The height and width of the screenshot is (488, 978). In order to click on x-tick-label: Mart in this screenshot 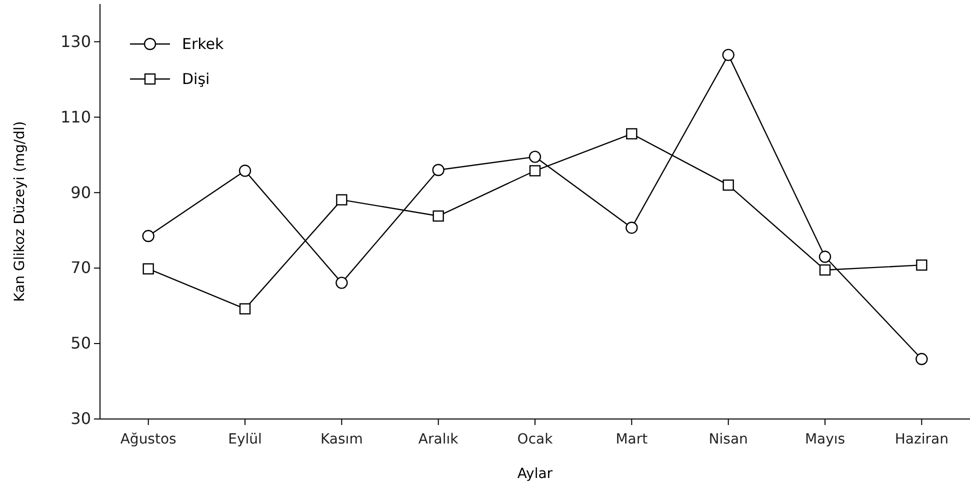, I will do `click(632, 439)`.